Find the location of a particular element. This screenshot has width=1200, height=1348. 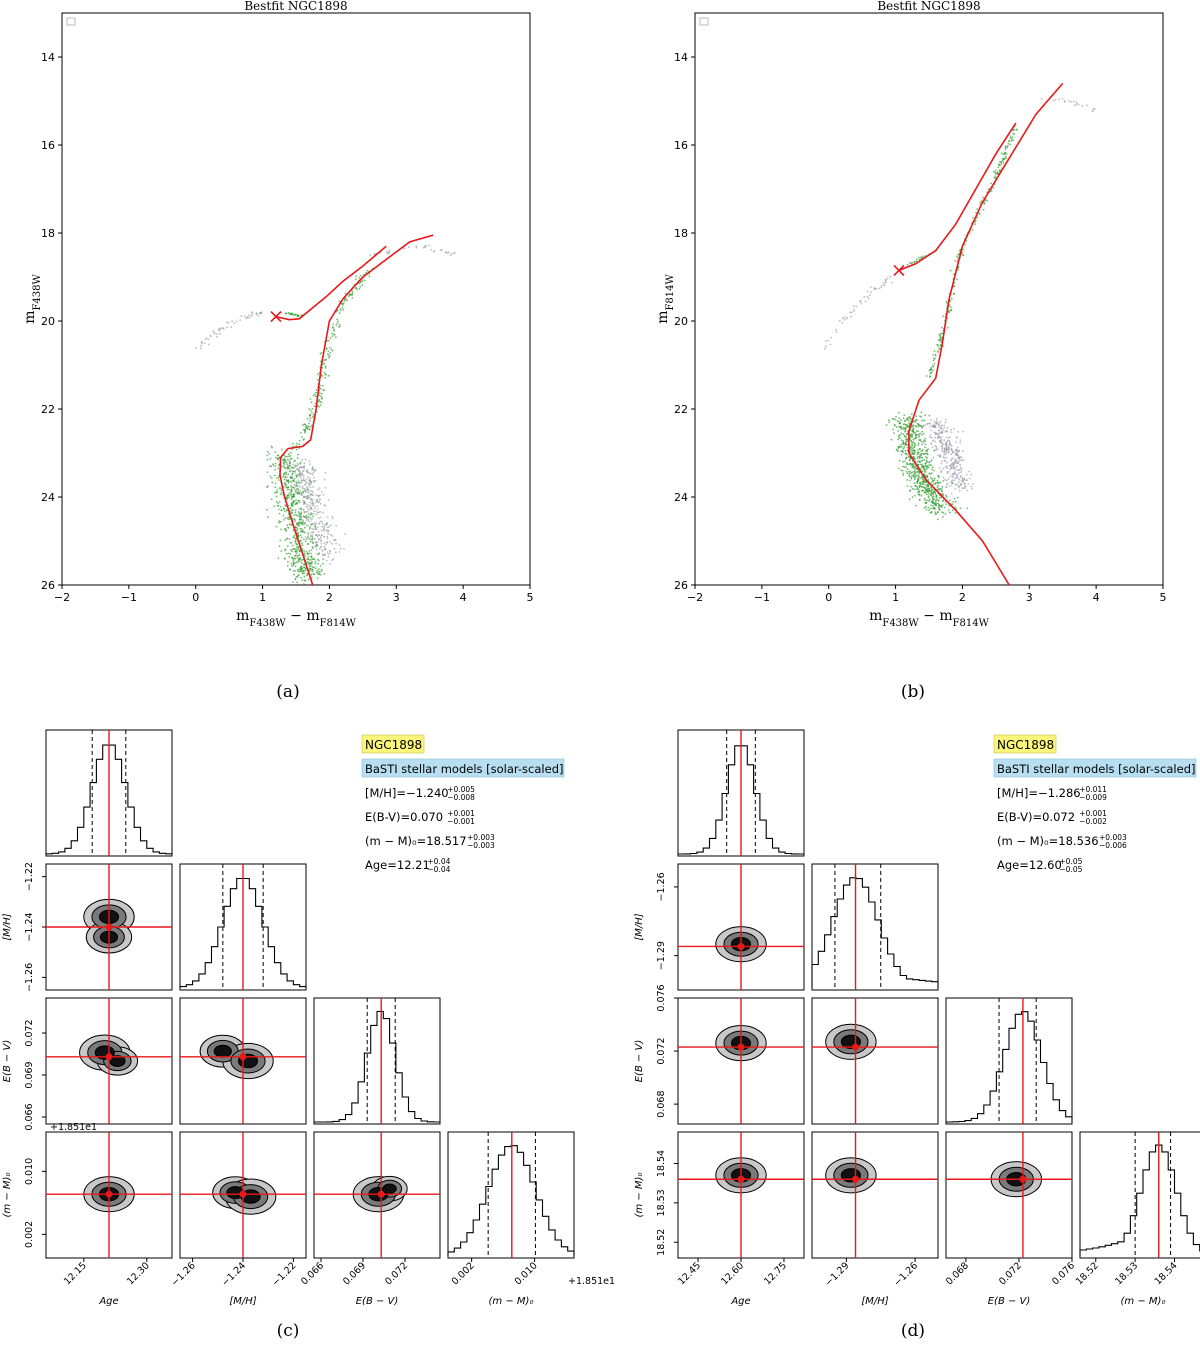

param-line: Age=12.21 is located at coordinates (397, 865).